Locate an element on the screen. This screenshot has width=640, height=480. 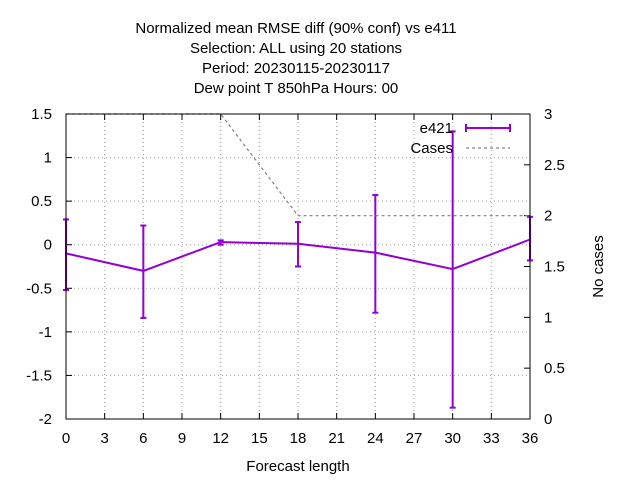
legend-label-e421: e421 is located at coordinates (436, 128).